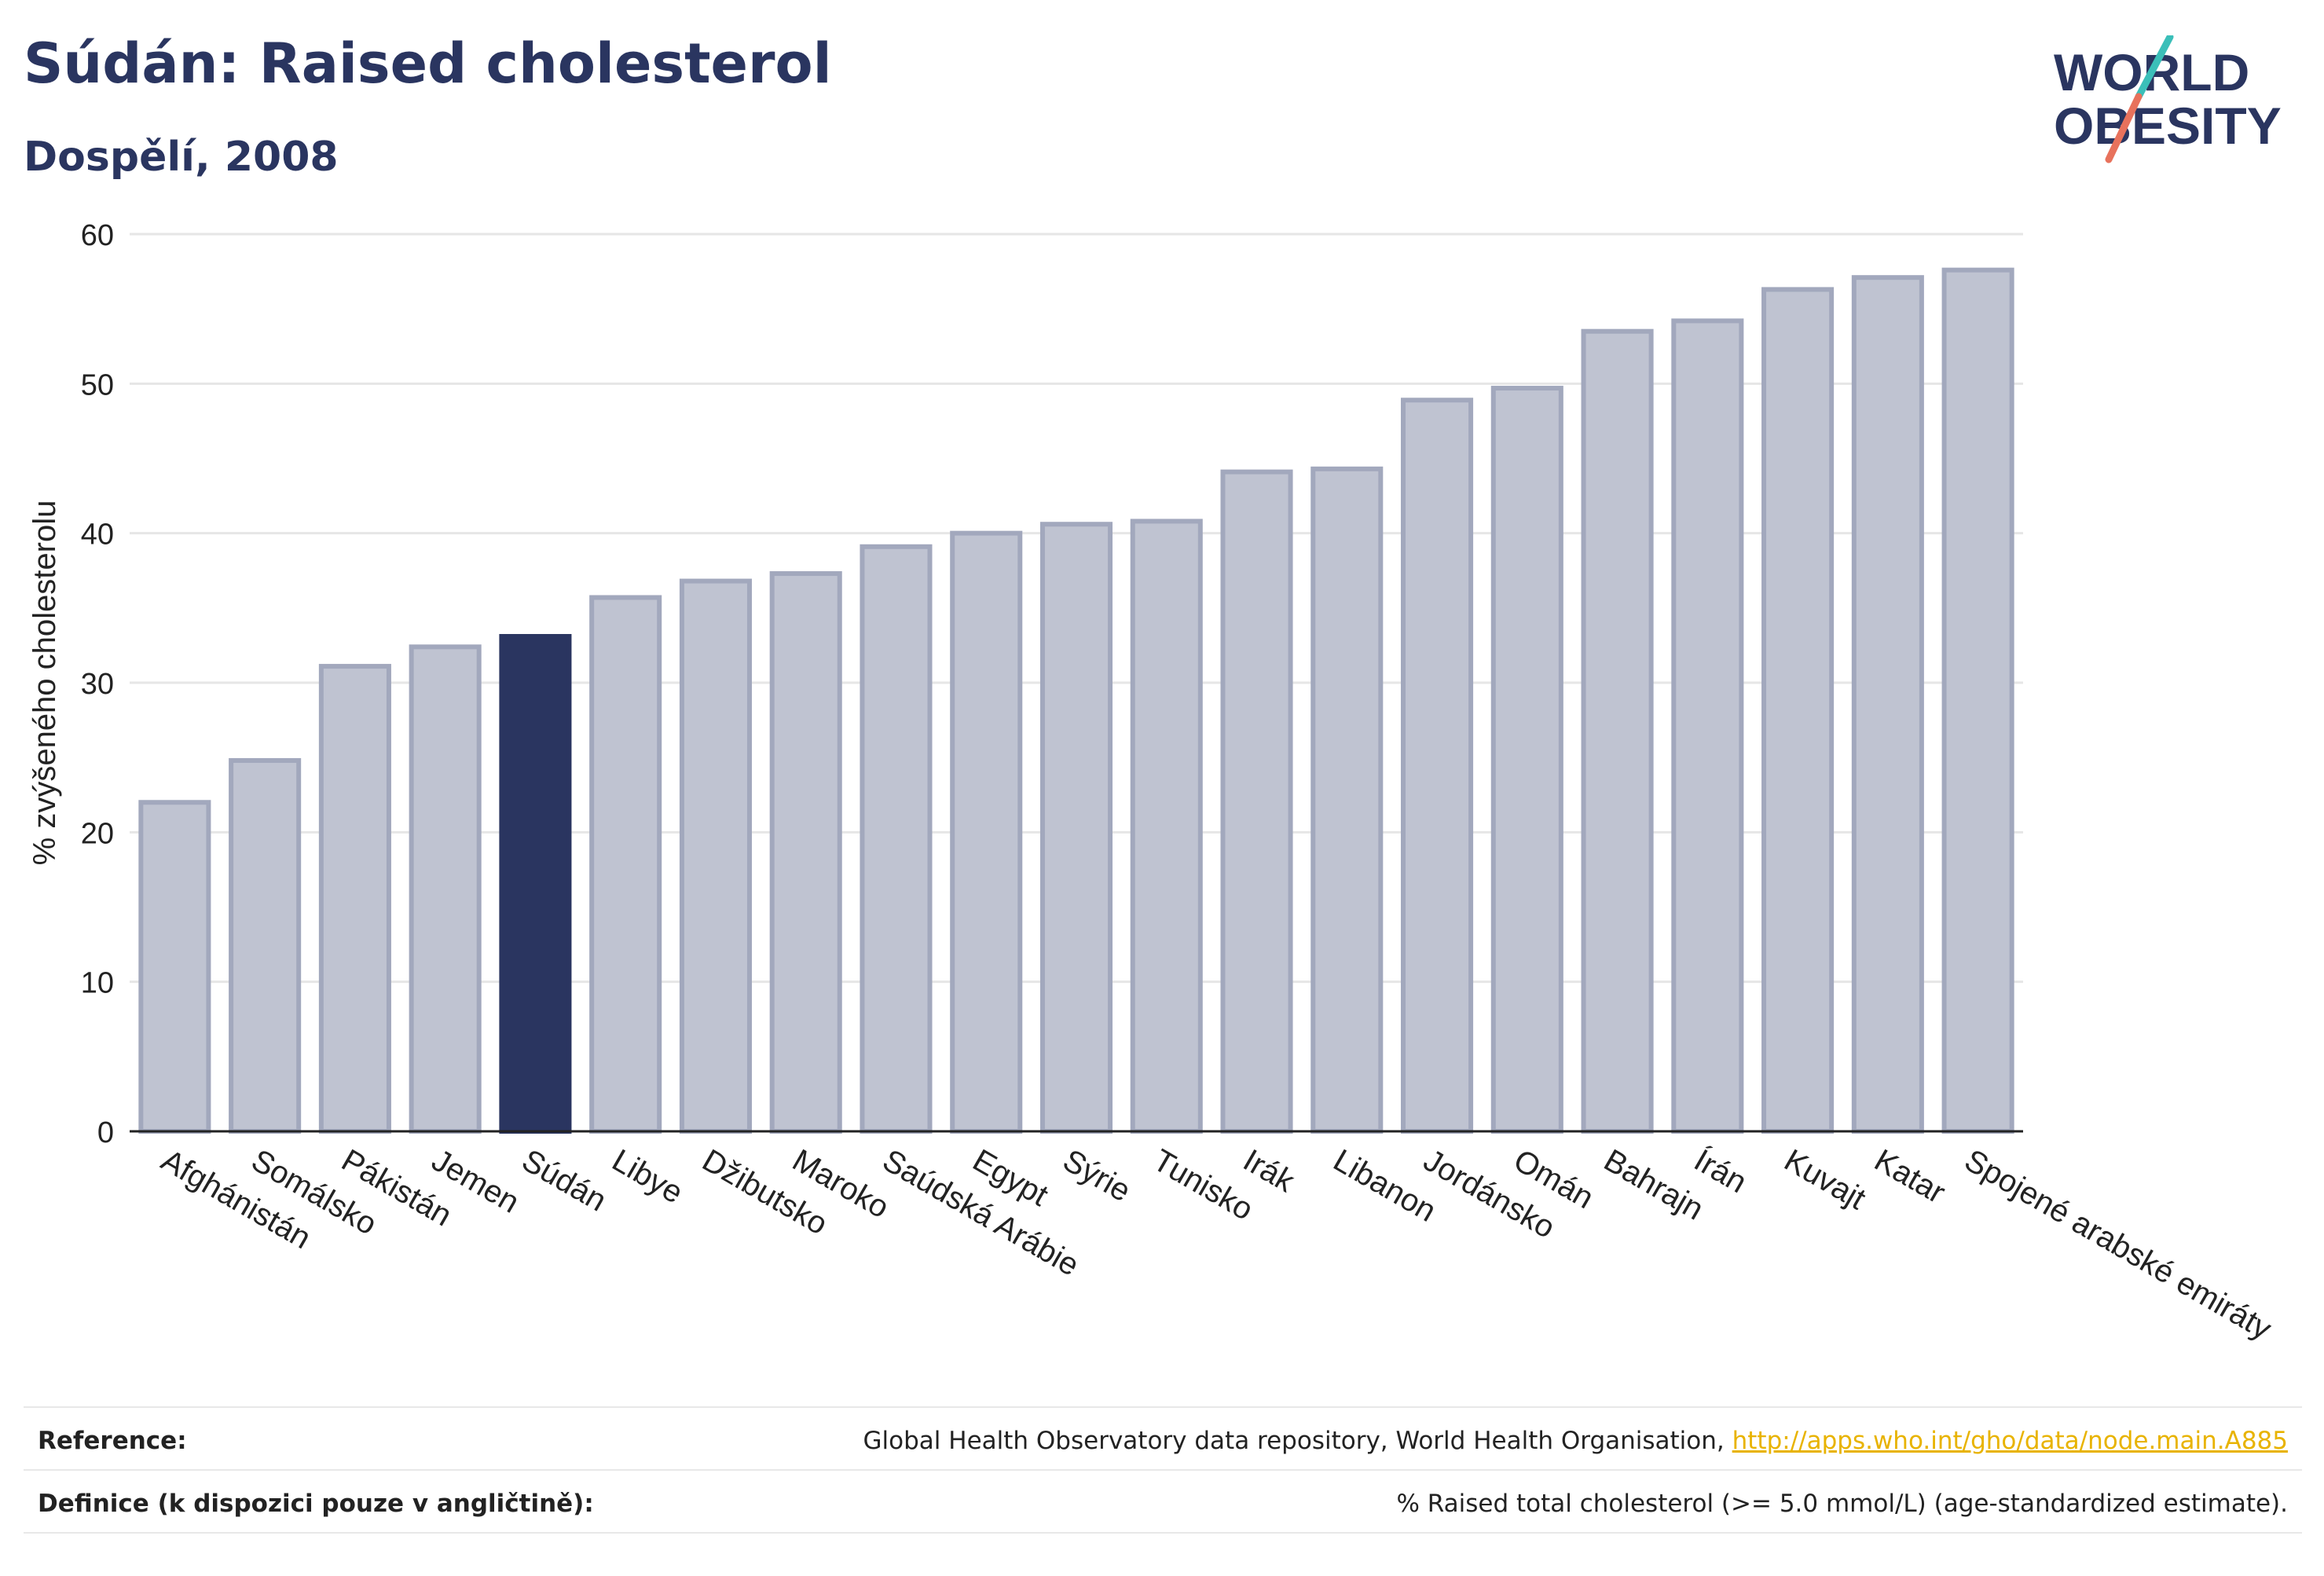 The image size is (2324, 1576). I want to click on y-tick-label: 40, so click(97, 535).